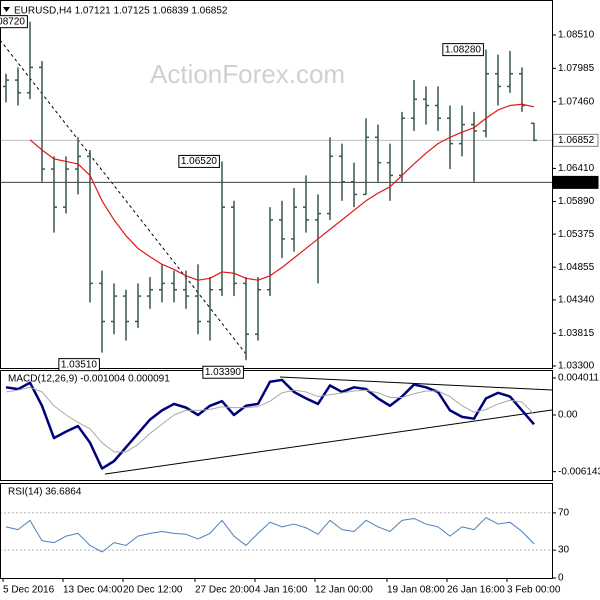 This screenshot has width=600, height=600. Describe the element at coordinates (576, 234) in the screenshot. I see `y-tick-label: 1.05375` at that location.